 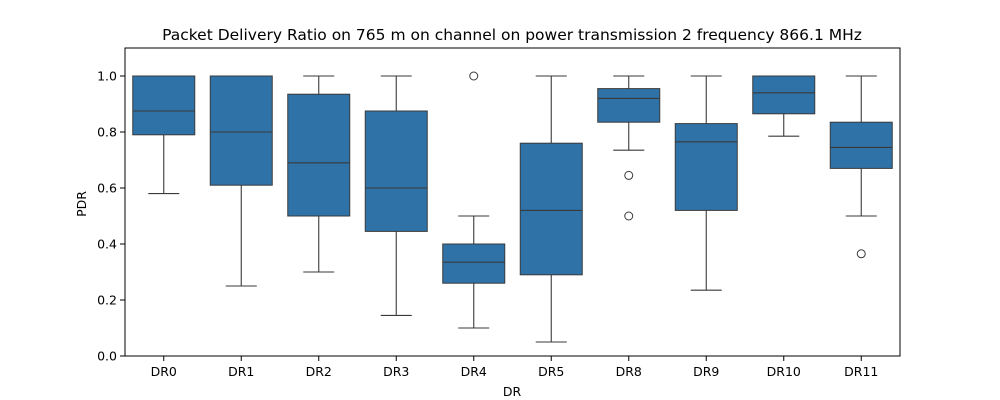 I want to click on y-tick-label: 0.8, so click(x=107, y=132).